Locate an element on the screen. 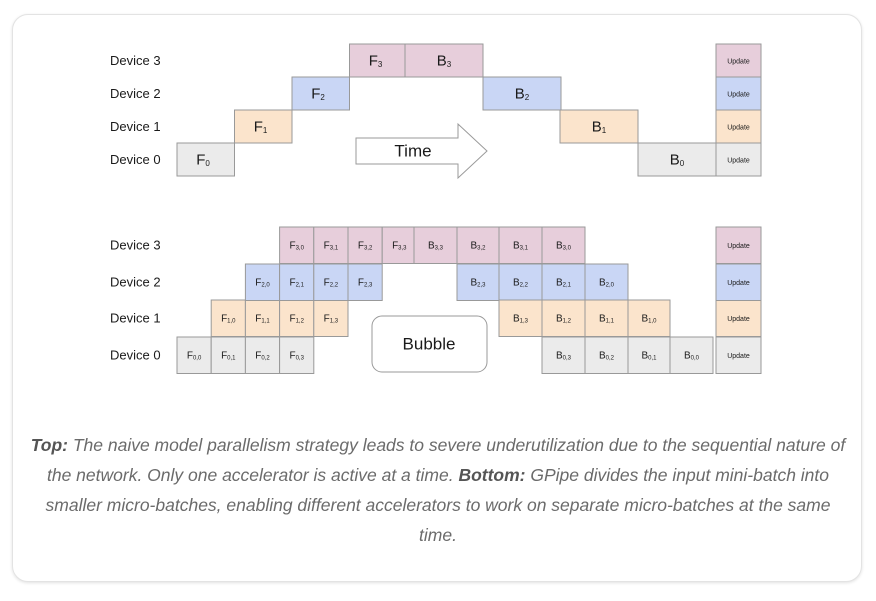 This screenshot has height=601, width=876. top-backward-label: B1 is located at coordinates (599, 126).